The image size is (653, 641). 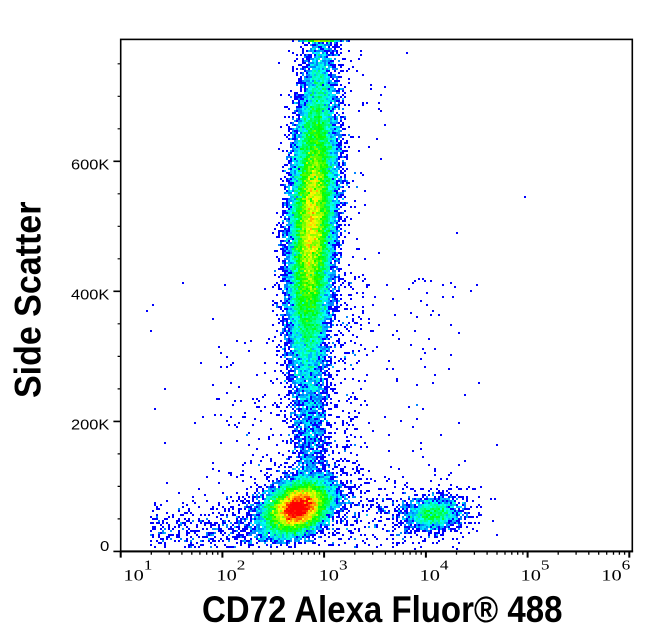 I want to click on svg-text: CD72 Alexa Fluor® 488, so click(x=382, y=609).